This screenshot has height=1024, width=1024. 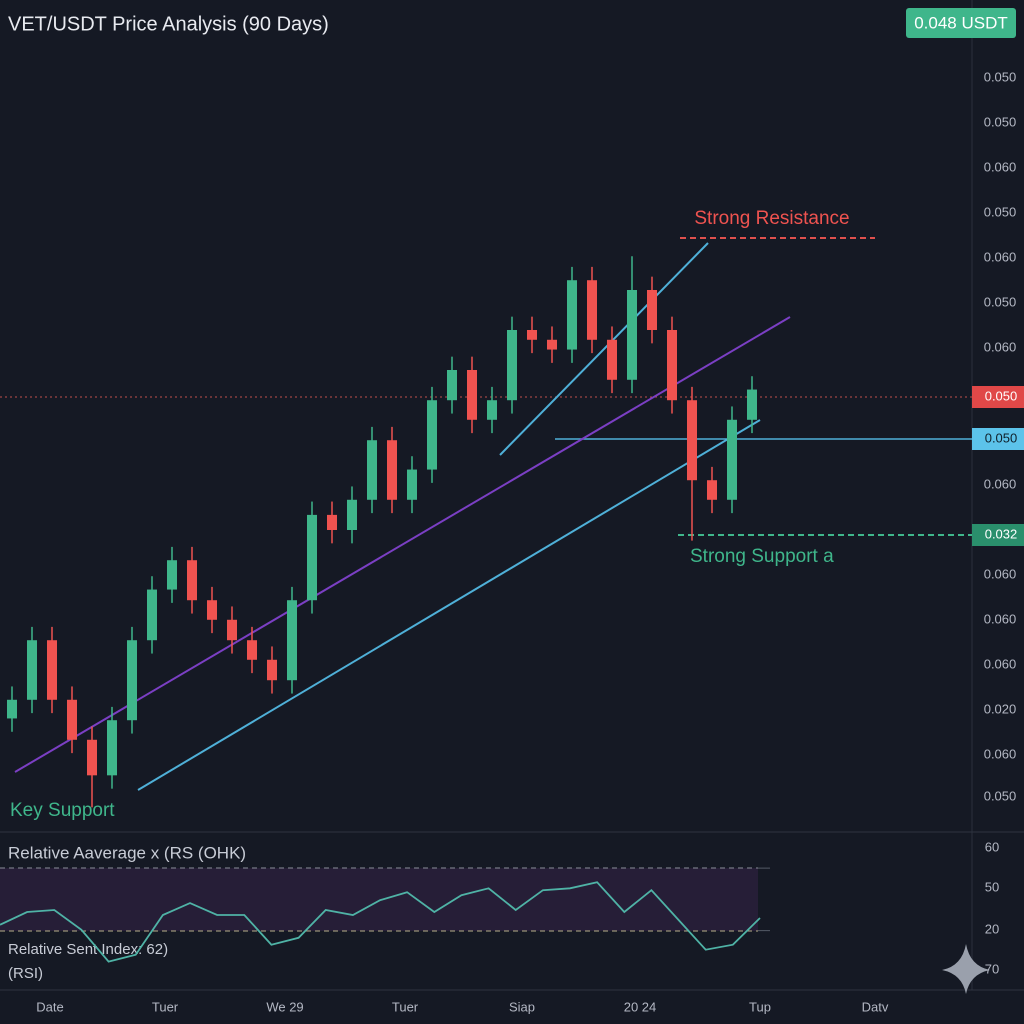 I want to click on x-tick-label: We 29, so click(x=284, y=1006).